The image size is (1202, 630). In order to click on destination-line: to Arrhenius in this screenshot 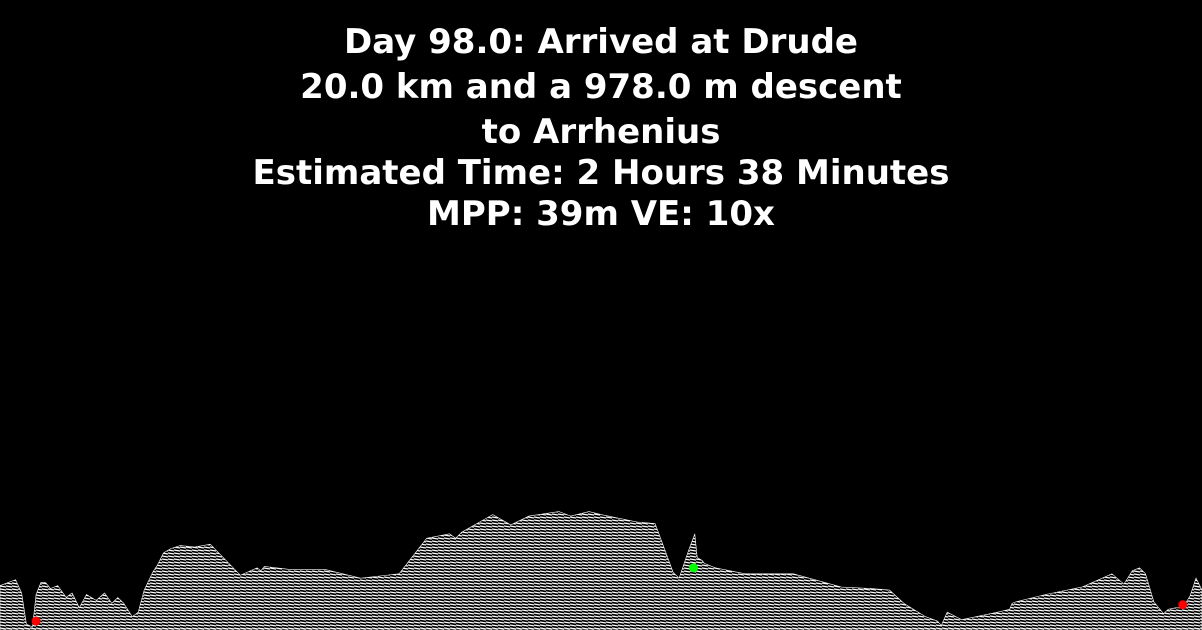, I will do `click(601, 132)`.